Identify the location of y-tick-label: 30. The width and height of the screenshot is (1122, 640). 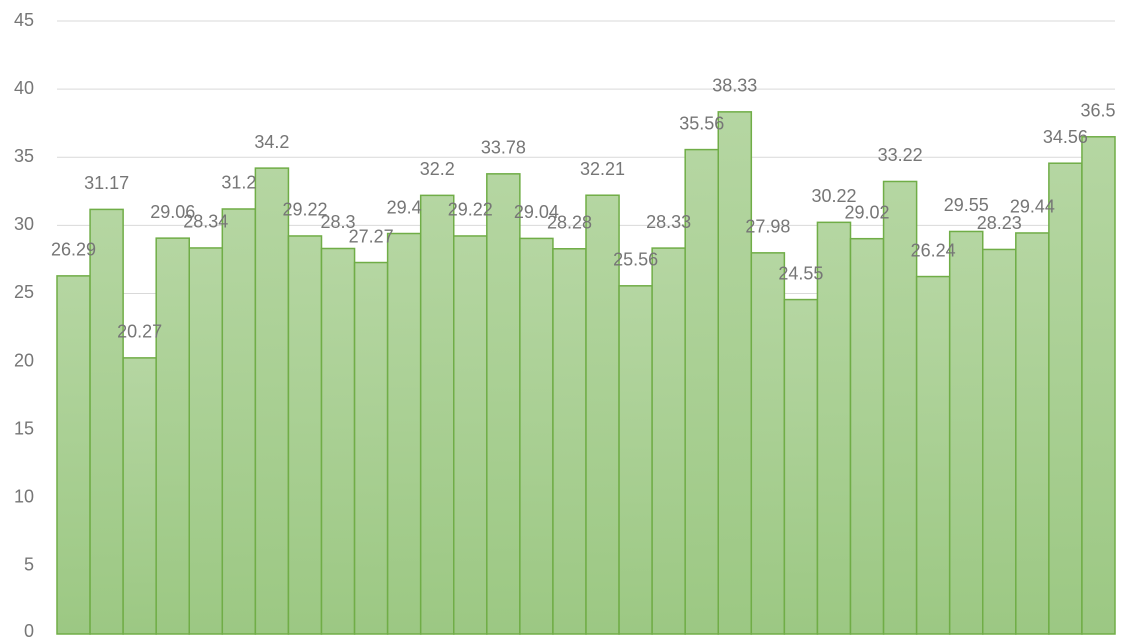
(24, 224).